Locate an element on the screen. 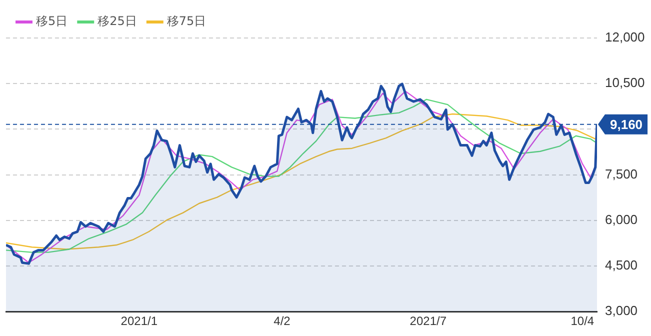  legend-label: 移5日 is located at coordinates (52, 21).